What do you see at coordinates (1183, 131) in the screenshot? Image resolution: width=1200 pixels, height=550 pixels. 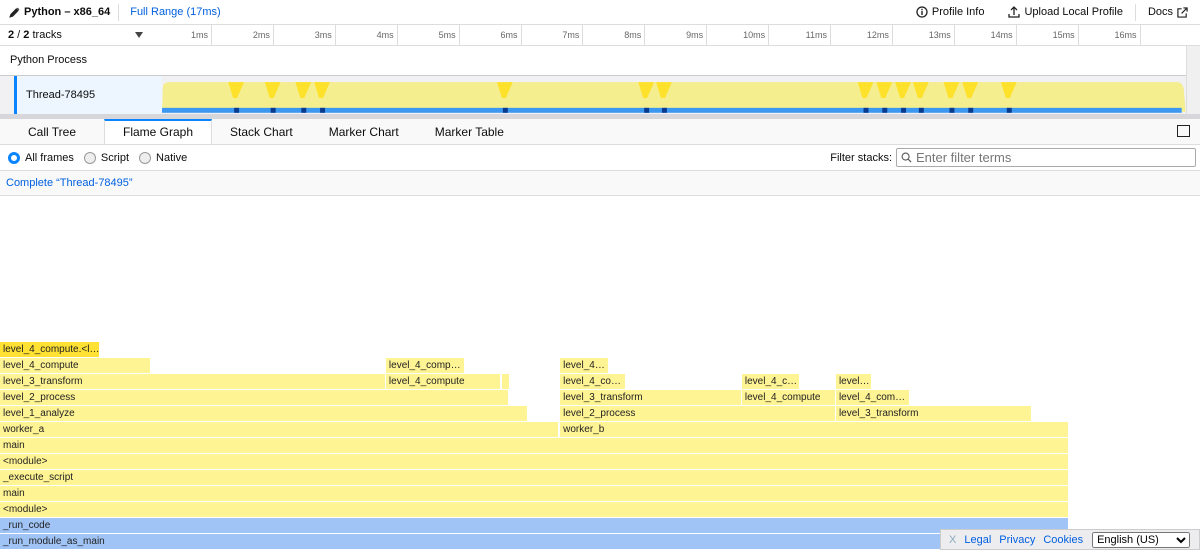 I see `sidebar-toggle-icon` at bounding box center [1183, 131].